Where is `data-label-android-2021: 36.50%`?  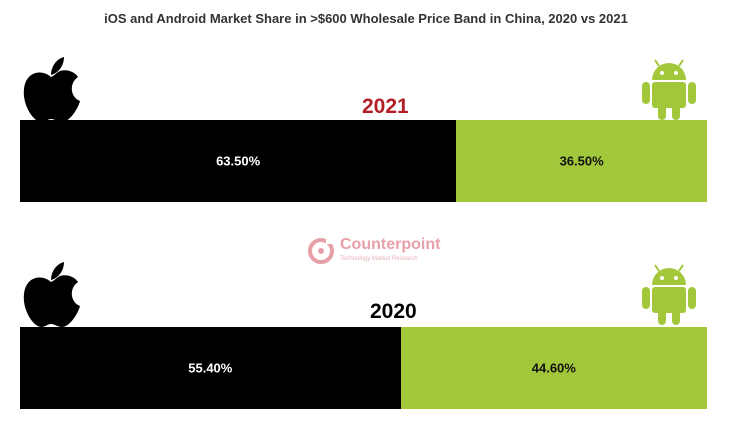 data-label-android-2021: 36.50% is located at coordinates (581, 161).